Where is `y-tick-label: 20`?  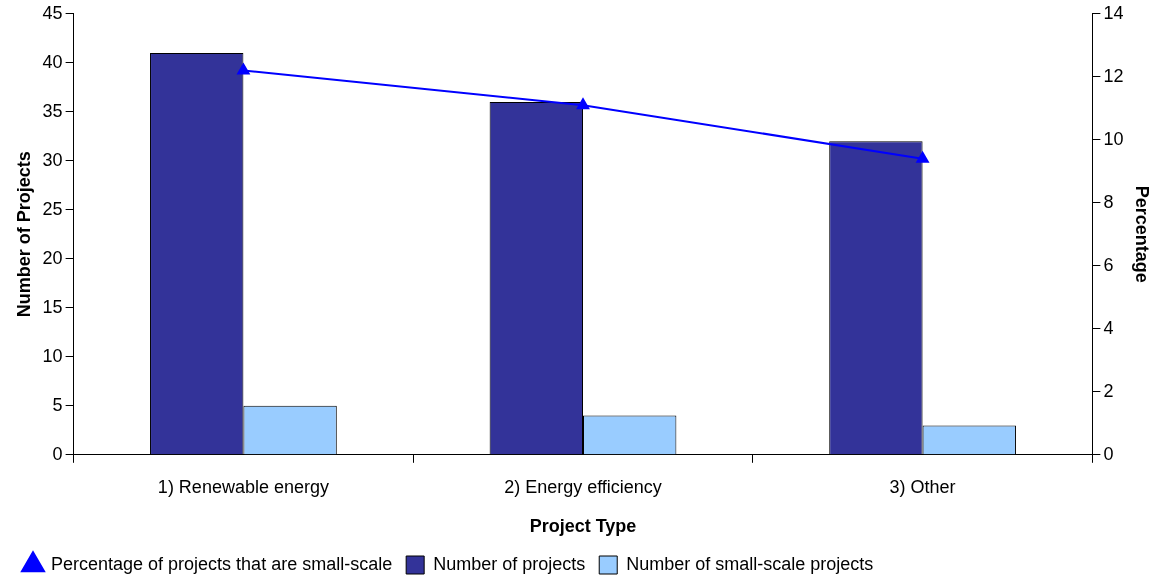
y-tick-label: 20 is located at coordinates (52, 257).